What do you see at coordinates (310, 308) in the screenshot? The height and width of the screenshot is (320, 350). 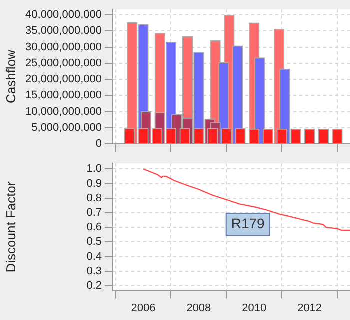 I see `x-tick-label: 2012` at bounding box center [310, 308].